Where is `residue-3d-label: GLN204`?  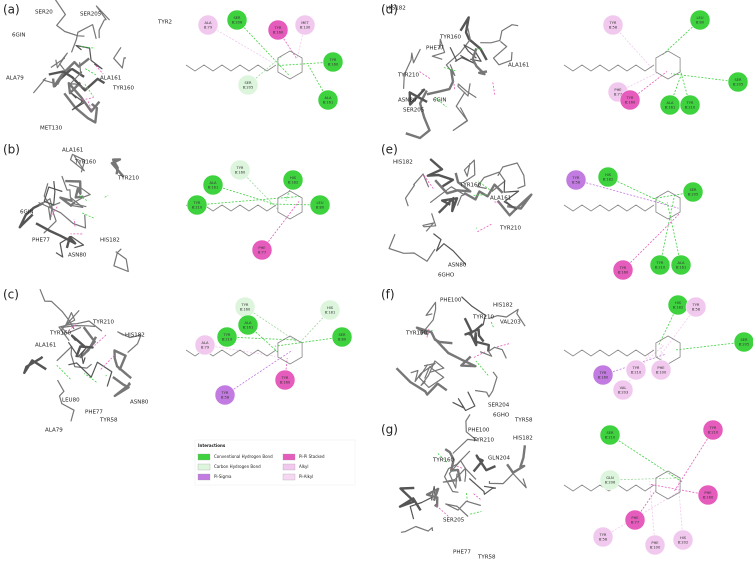 residue-3d-label: GLN204 is located at coordinates (499, 459).